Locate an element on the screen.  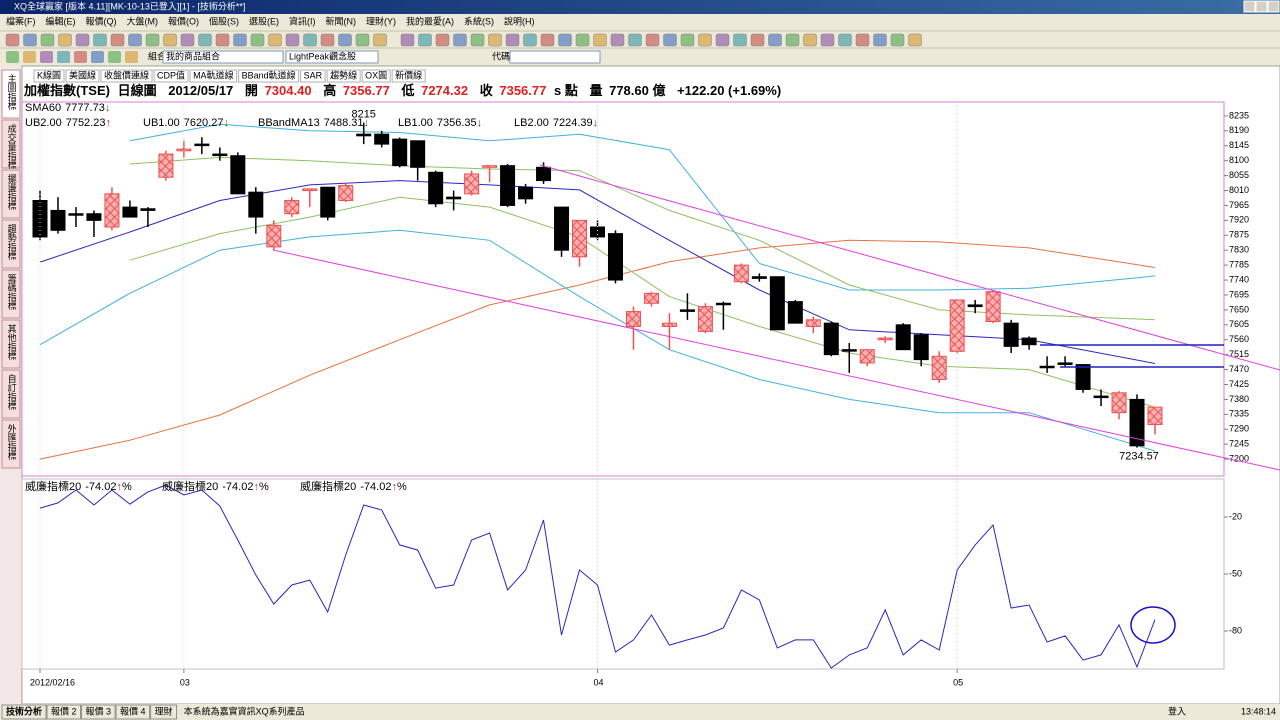
chart-tab: SAR is located at coordinates (313, 75).